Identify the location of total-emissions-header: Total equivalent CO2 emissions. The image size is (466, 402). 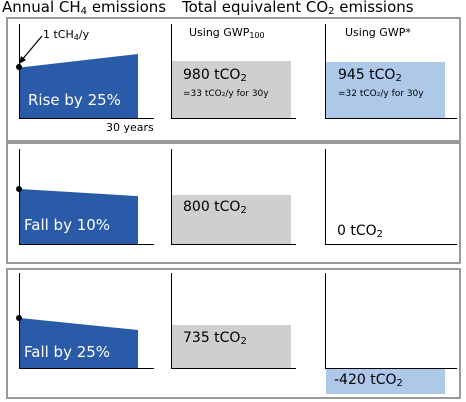
(298, 8).